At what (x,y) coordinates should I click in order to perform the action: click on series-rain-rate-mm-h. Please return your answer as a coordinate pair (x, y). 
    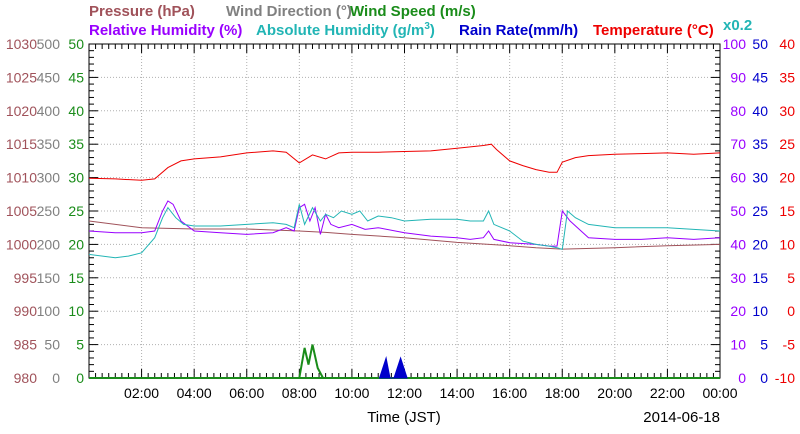
    Looking at the image, I should click on (393, 367).